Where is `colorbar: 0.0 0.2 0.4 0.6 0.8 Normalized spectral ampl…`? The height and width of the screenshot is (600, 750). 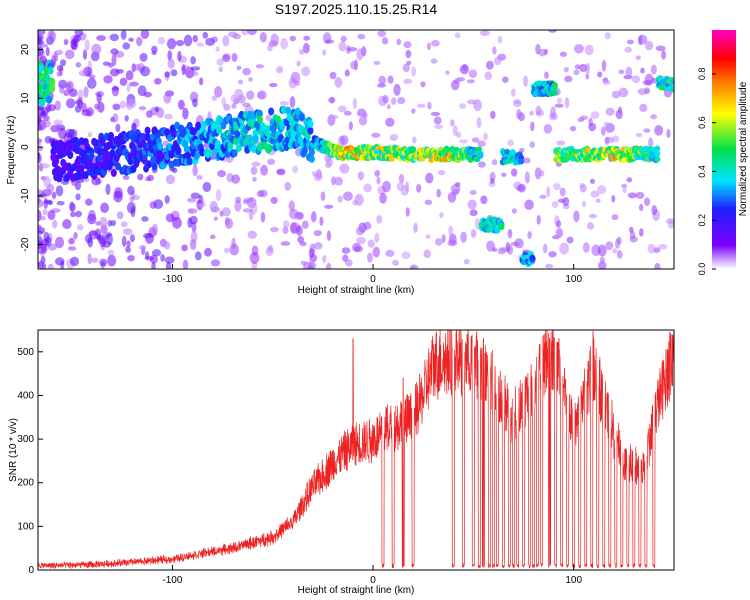
colorbar: 0.0 0.2 0.4 0.6 0.8 Normalized spectral ampl… is located at coordinates (723, 152).